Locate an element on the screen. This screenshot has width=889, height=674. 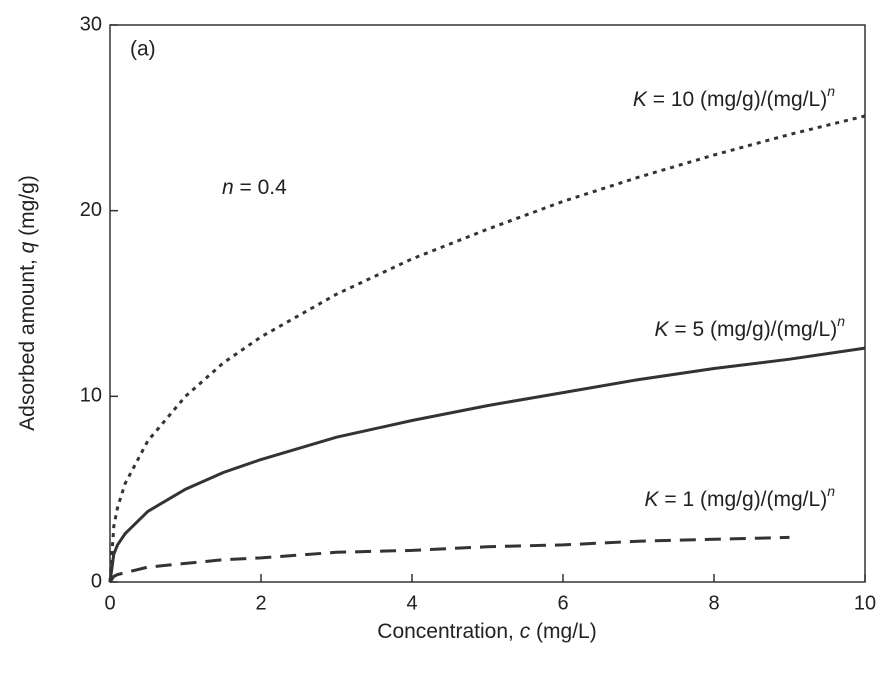
x-tick-label: 2 is located at coordinates (260, 603).